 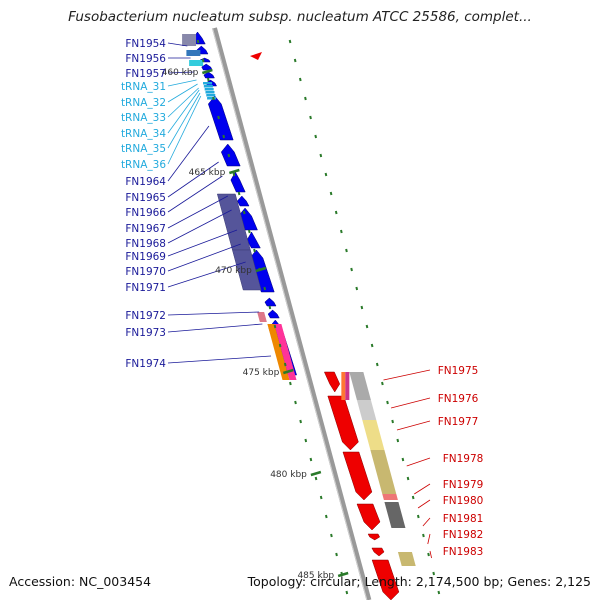 What do you see at coordinates (145, 257) in the screenshot?
I see `left-feature-label: FN1969` at bounding box center [145, 257].